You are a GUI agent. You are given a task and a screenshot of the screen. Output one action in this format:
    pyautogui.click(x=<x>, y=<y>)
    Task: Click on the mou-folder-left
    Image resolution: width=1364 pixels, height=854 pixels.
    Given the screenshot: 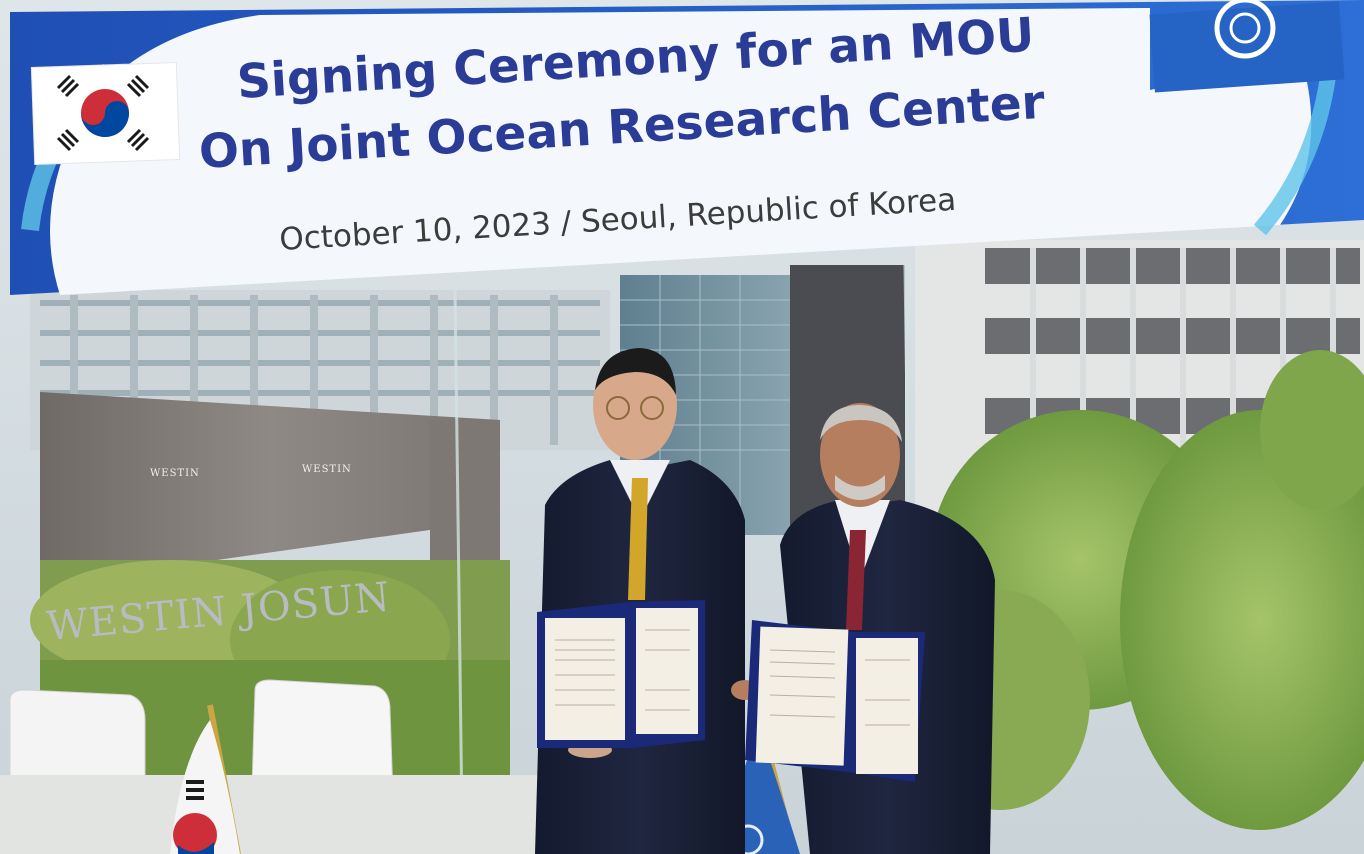 What is the action you would take?
    pyautogui.click(x=621, y=674)
    